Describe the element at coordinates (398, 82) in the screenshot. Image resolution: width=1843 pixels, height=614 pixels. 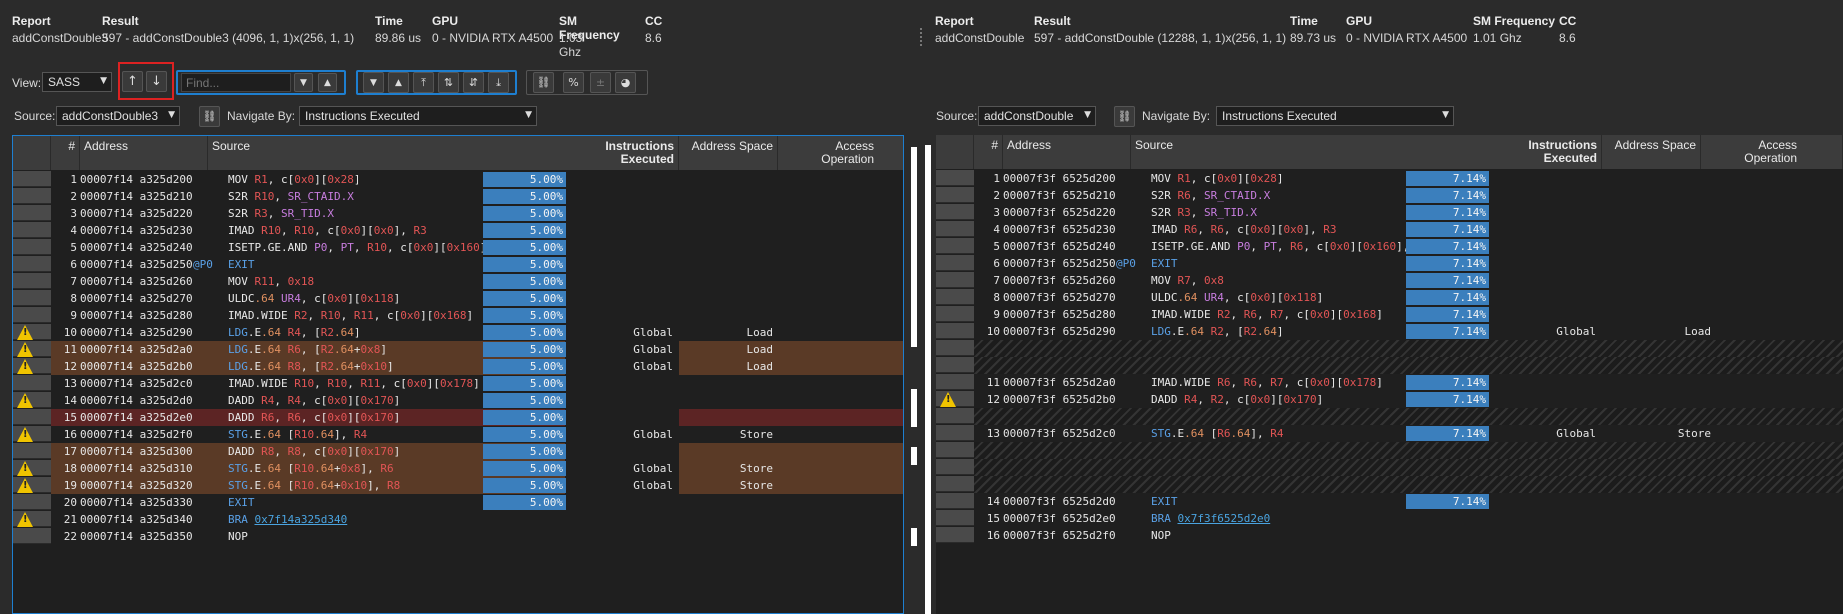
I see `chevron-up-icon: ▲` at that location.